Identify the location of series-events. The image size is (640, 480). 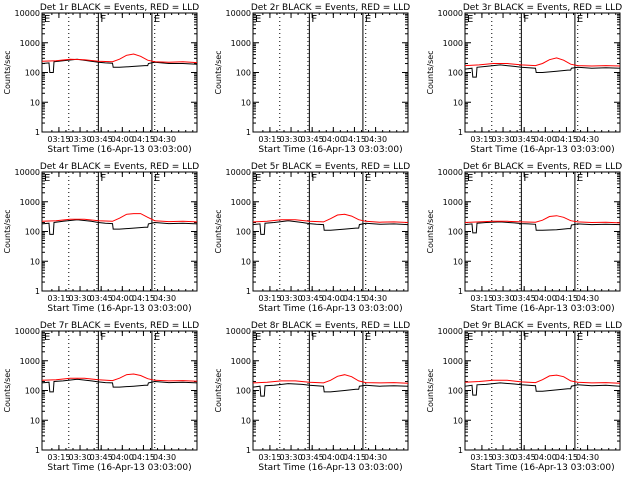
(330, 227).